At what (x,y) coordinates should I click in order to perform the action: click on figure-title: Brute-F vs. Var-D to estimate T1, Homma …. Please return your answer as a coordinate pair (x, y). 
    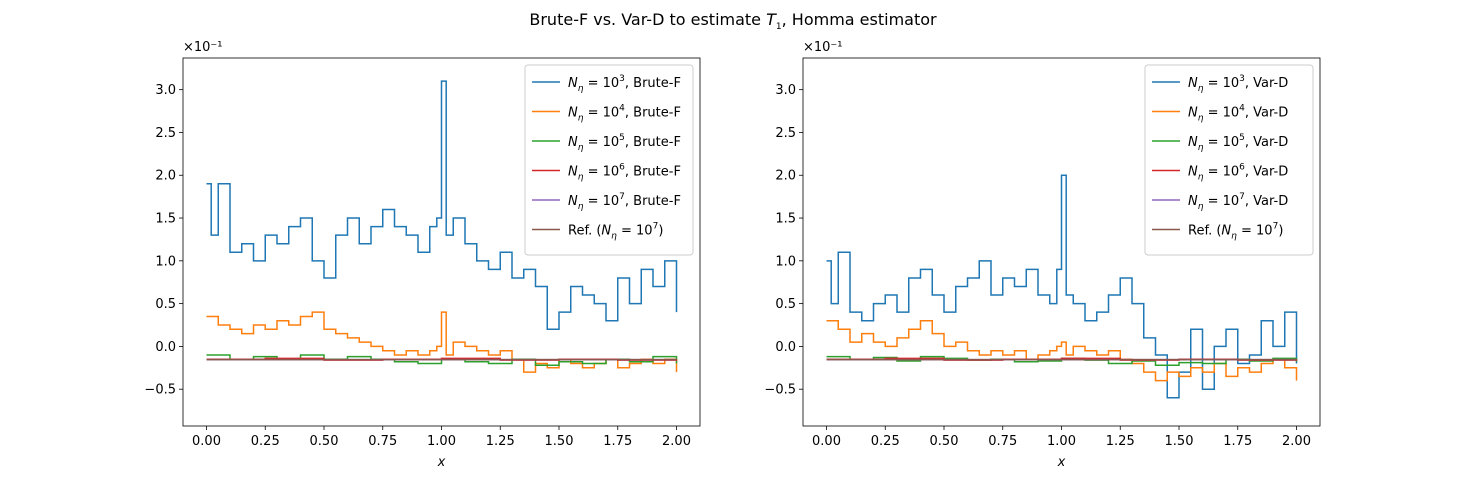
    Looking at the image, I should click on (733, 21).